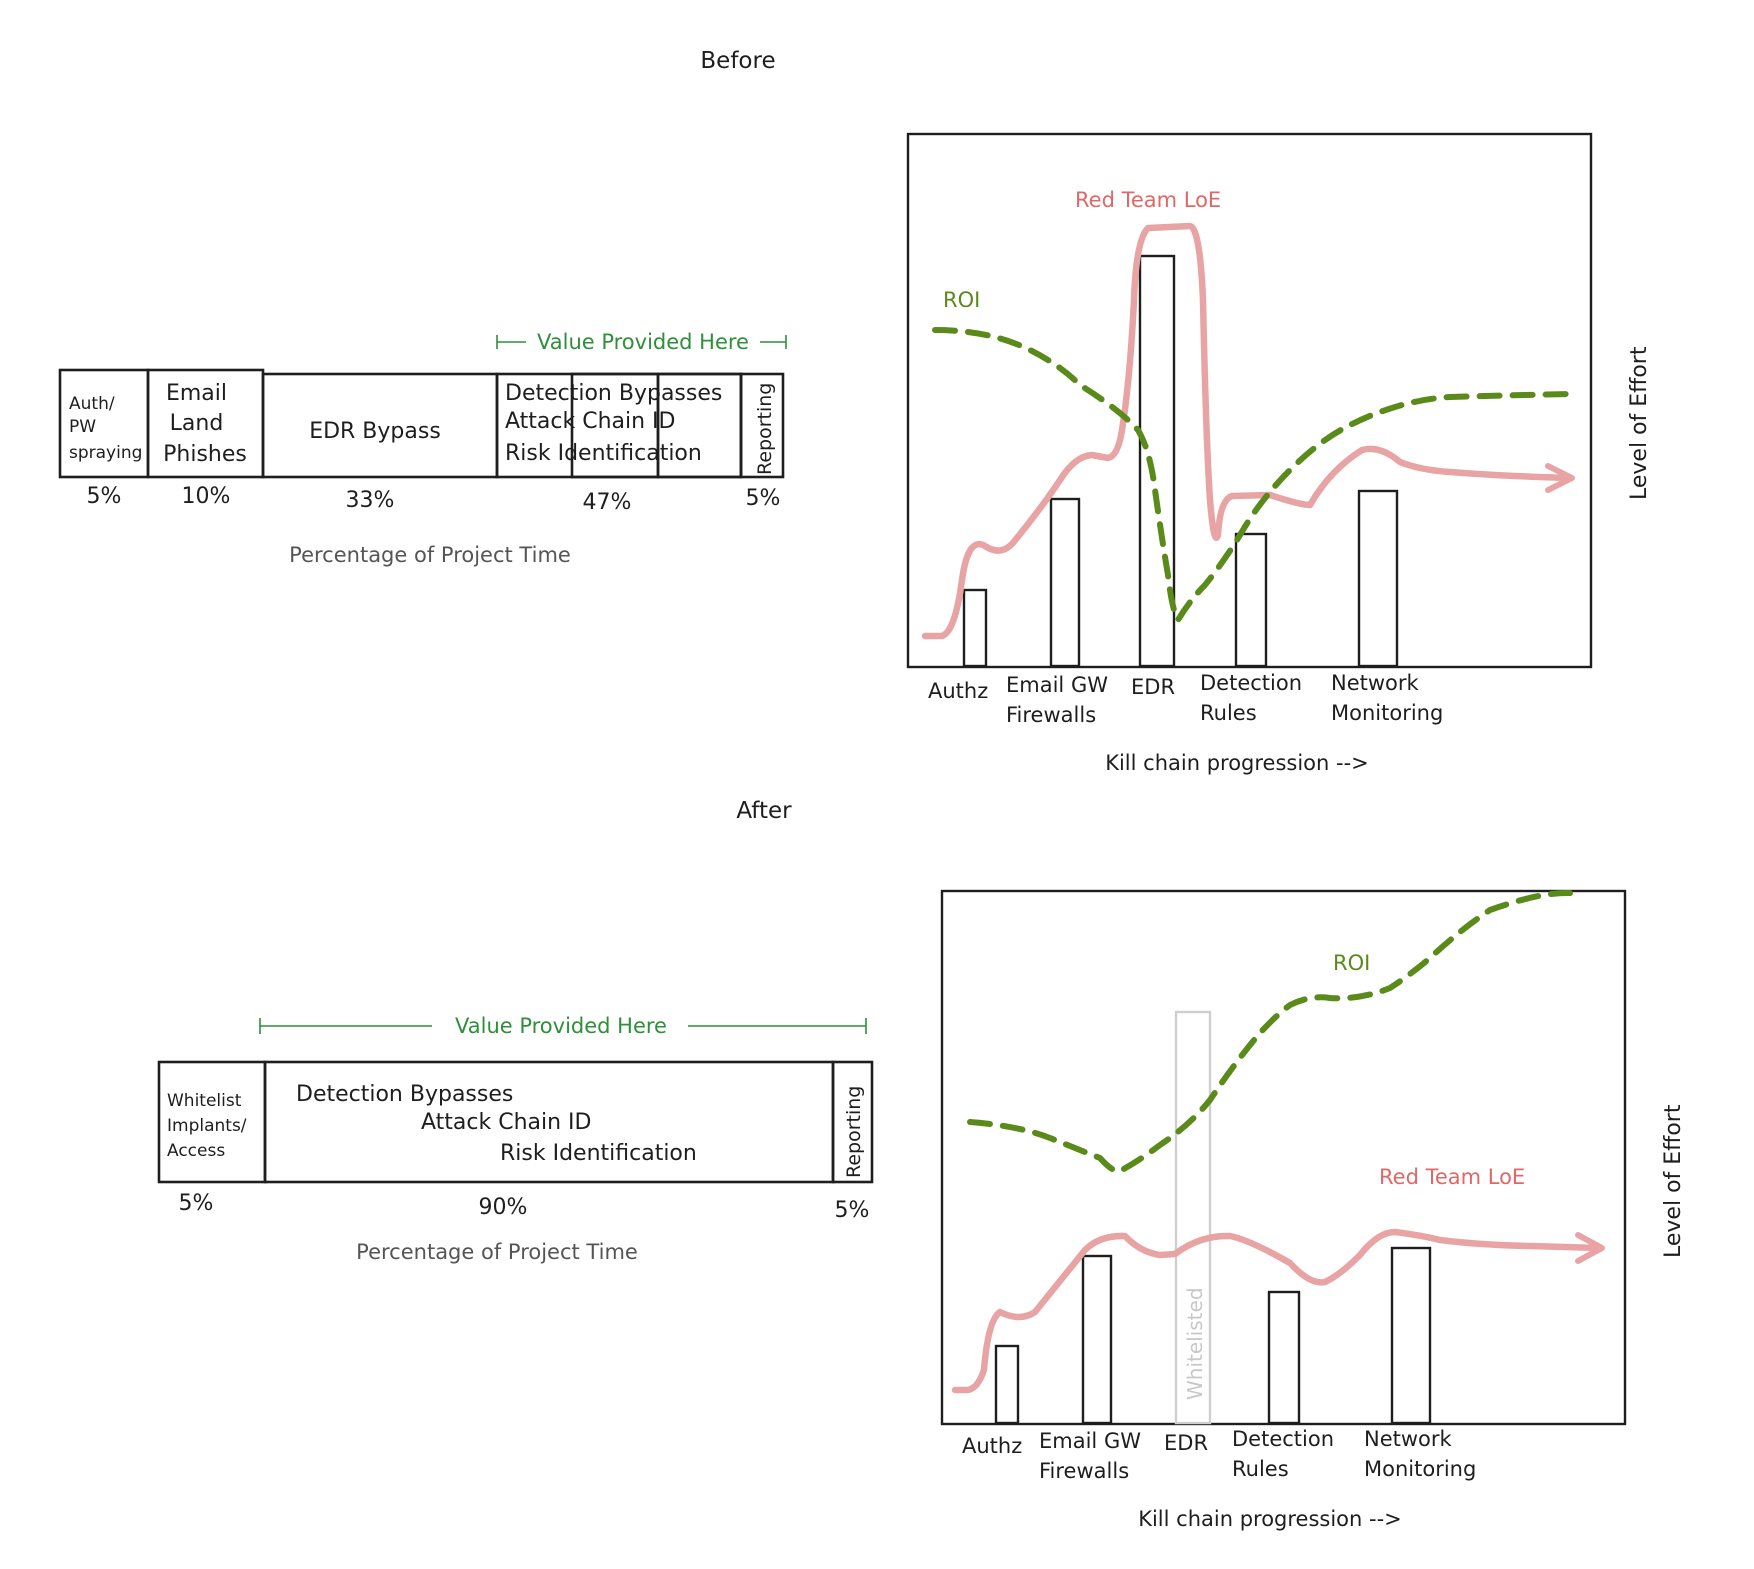 This screenshot has width=1754, height=1569. Describe the element at coordinates (205, 424) in the screenshot. I see `segment-label: Email Land Phishes` at that location.